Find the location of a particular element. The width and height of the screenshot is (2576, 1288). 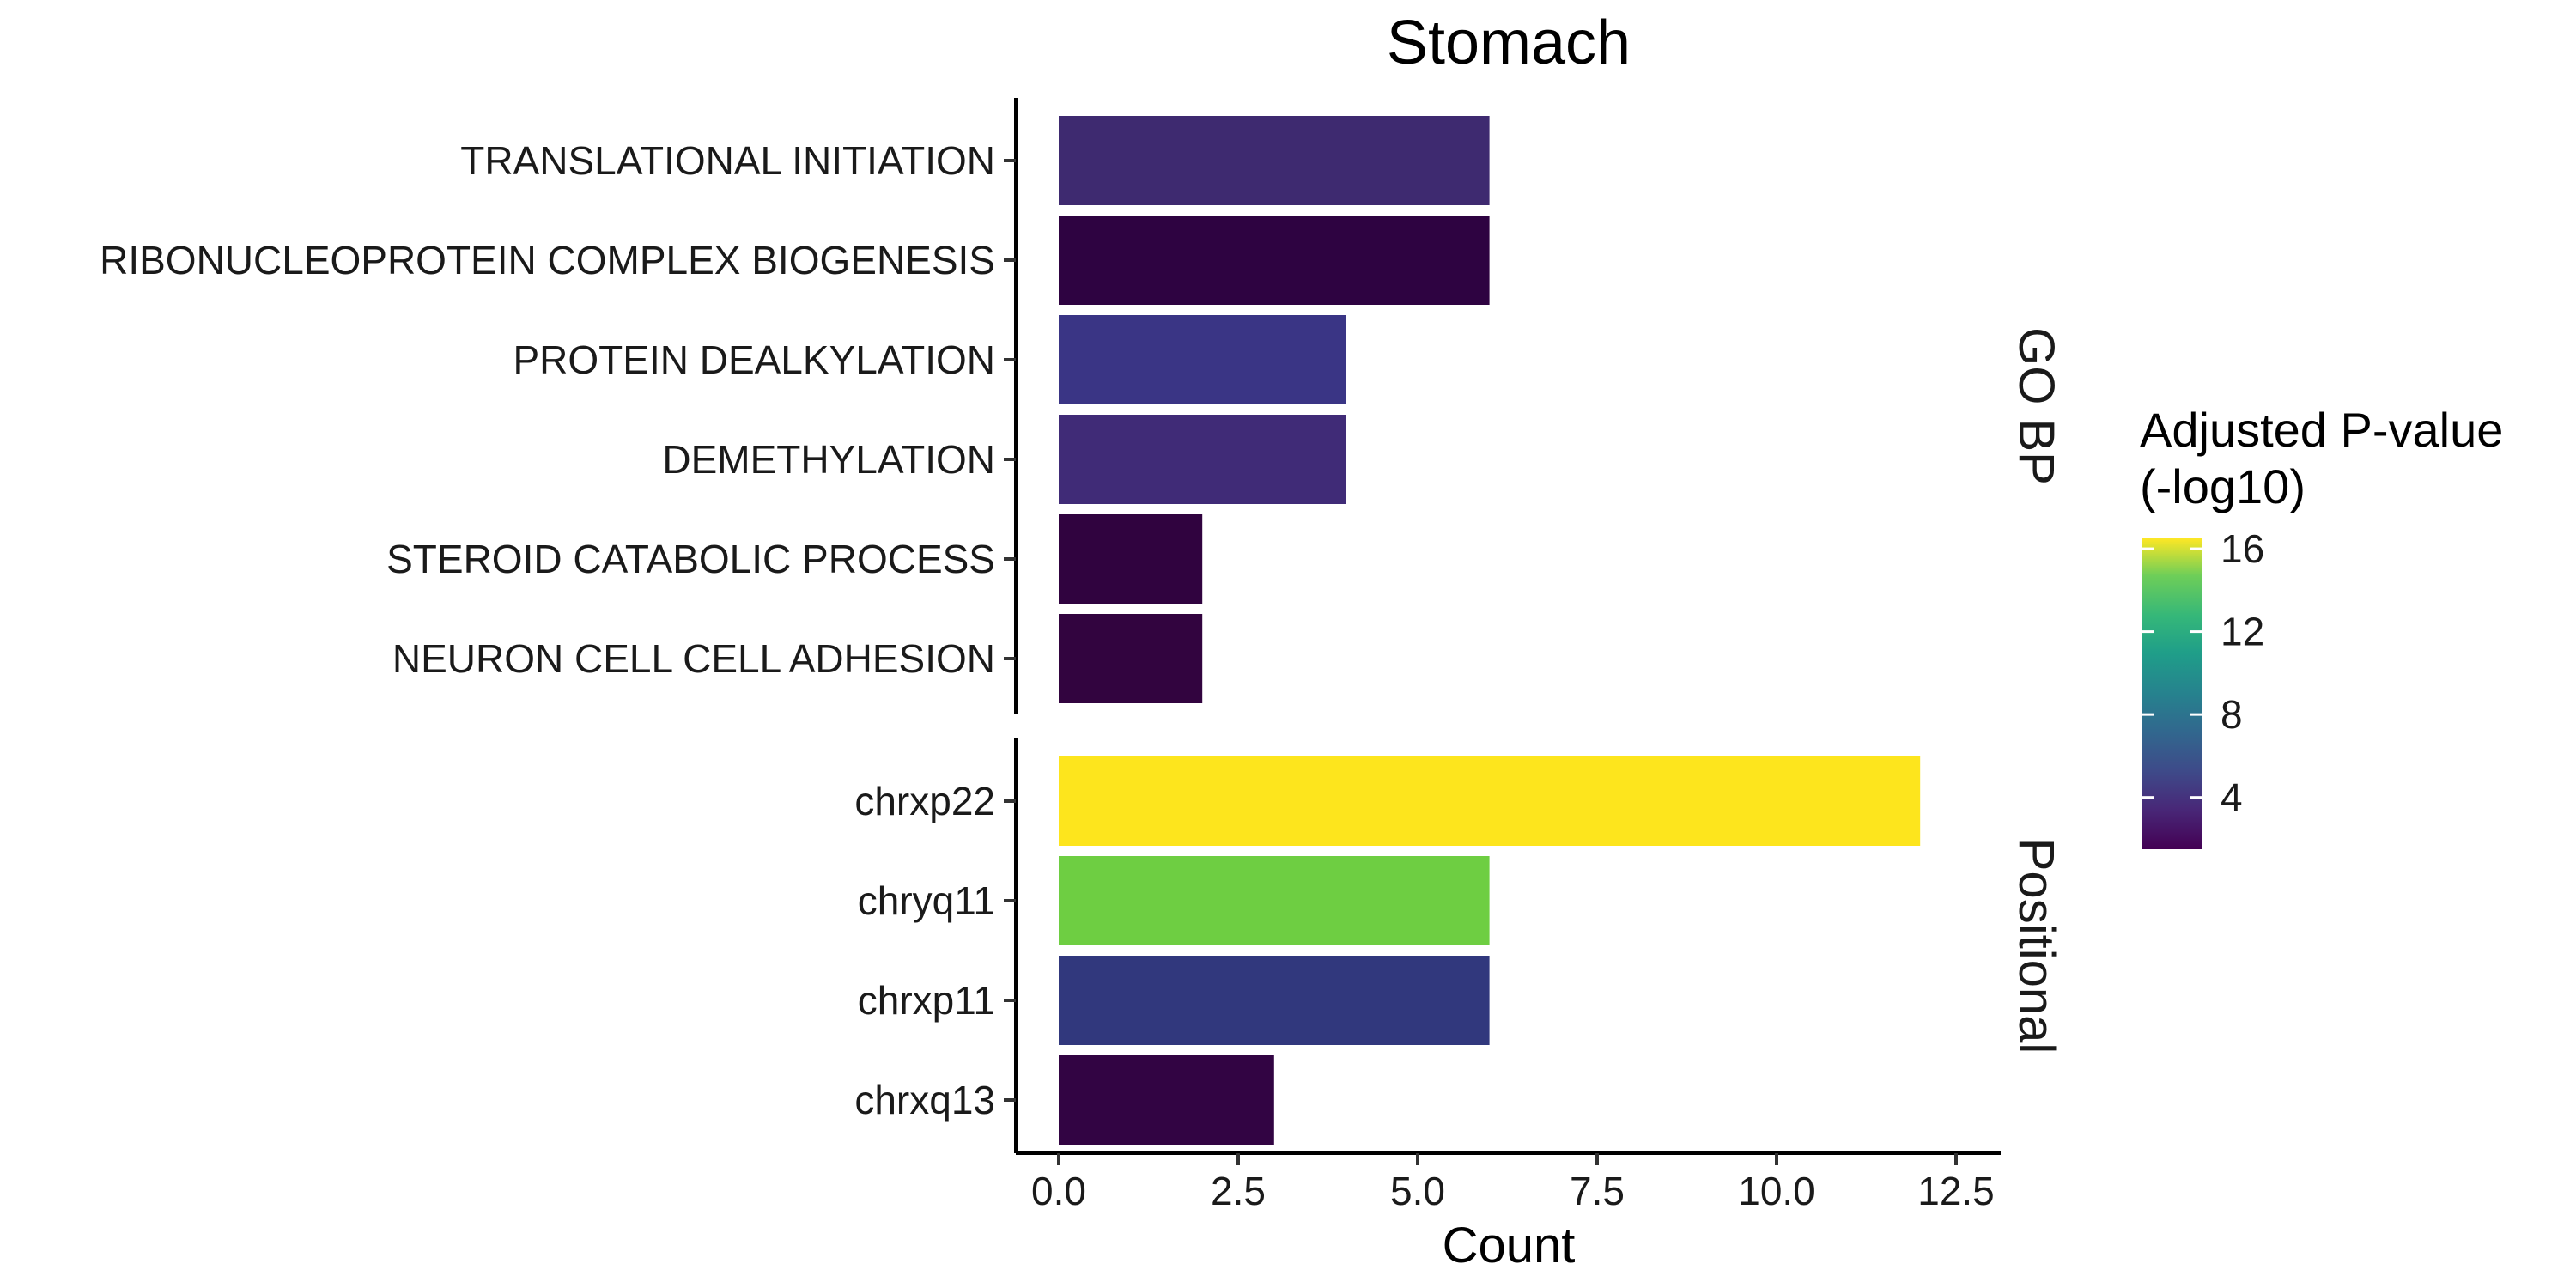

legend-tick-label-1: 8 is located at coordinates (2232, 715).